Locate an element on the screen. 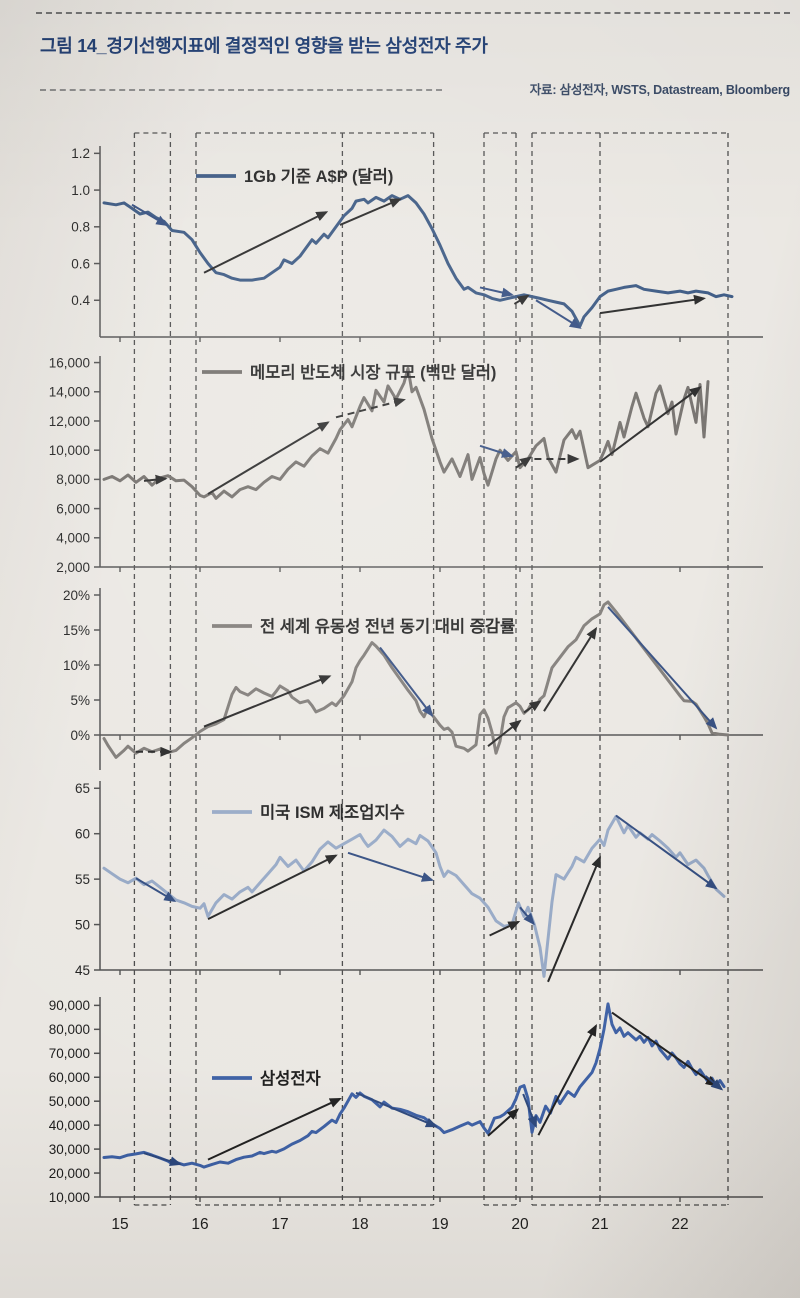 The height and width of the screenshot is (1298, 800). y-tick-label: 4,000 is located at coordinates (73, 538).